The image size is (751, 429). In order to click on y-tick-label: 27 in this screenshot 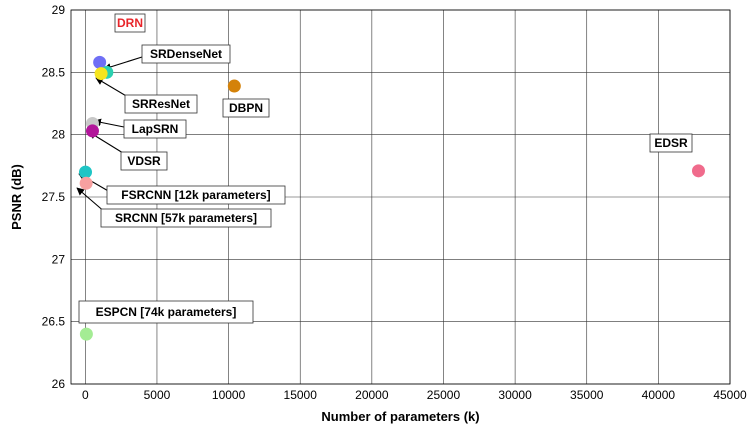, I will do `click(59, 259)`.